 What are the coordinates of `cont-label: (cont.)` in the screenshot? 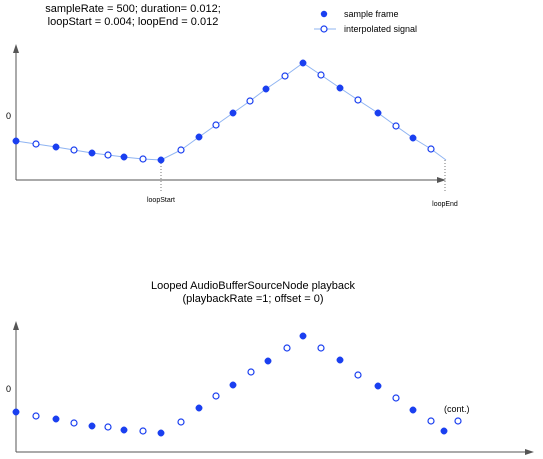 It's located at (457, 409).